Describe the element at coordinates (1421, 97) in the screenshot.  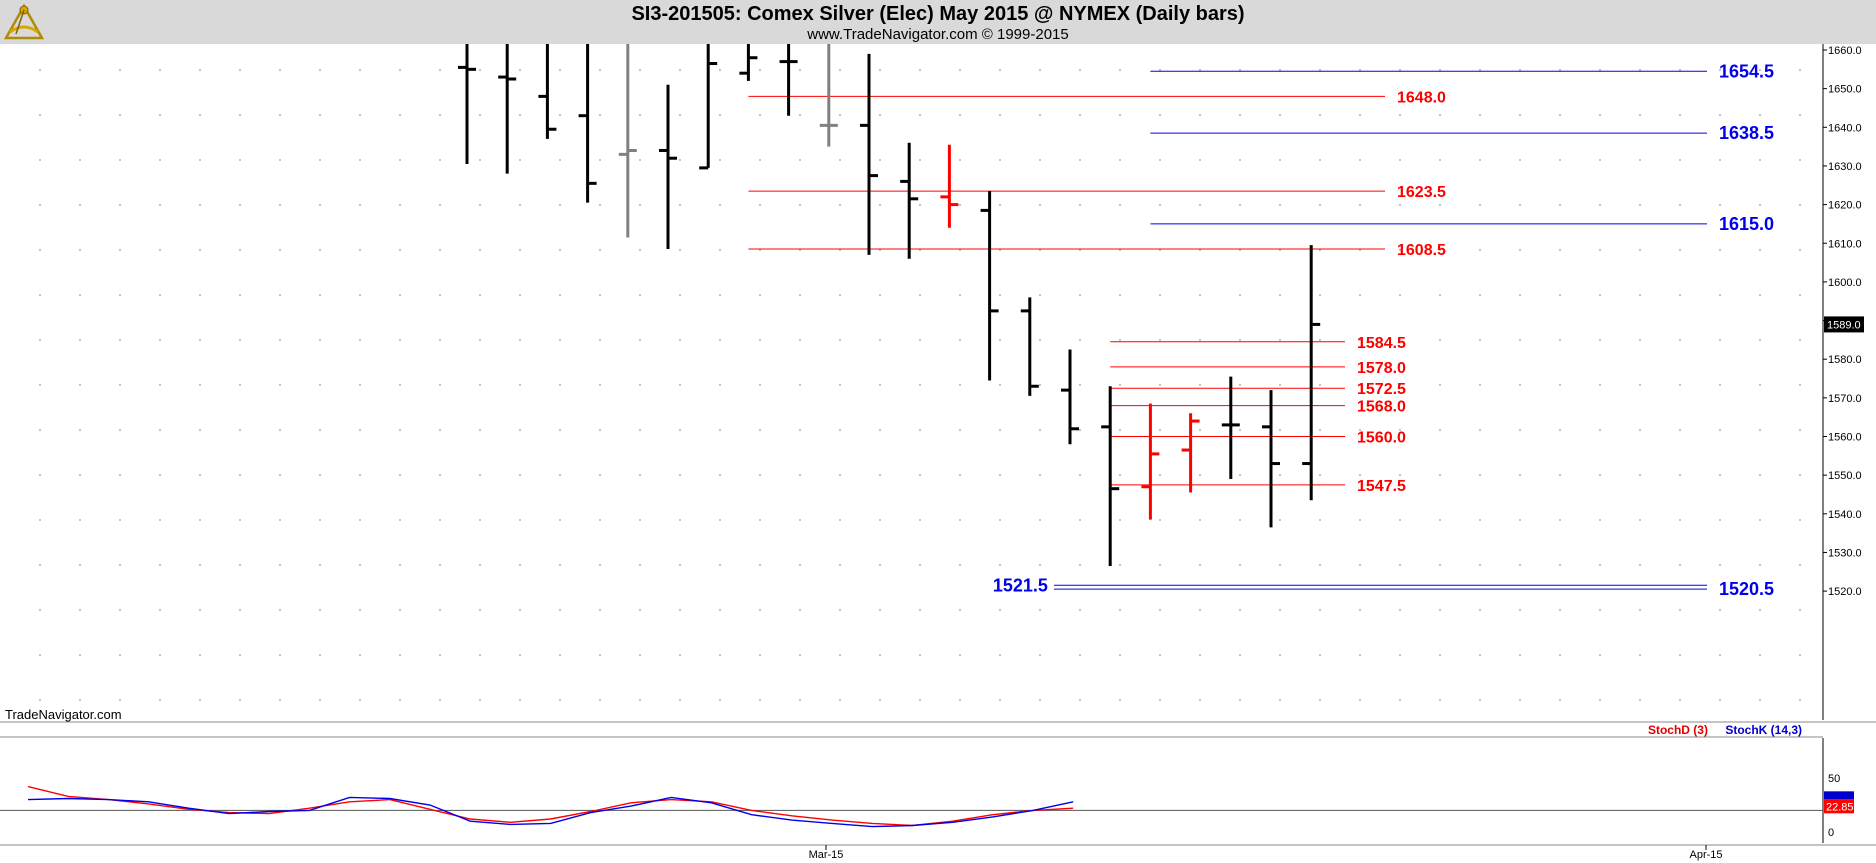
I see `level-label: 1648.0` at that location.